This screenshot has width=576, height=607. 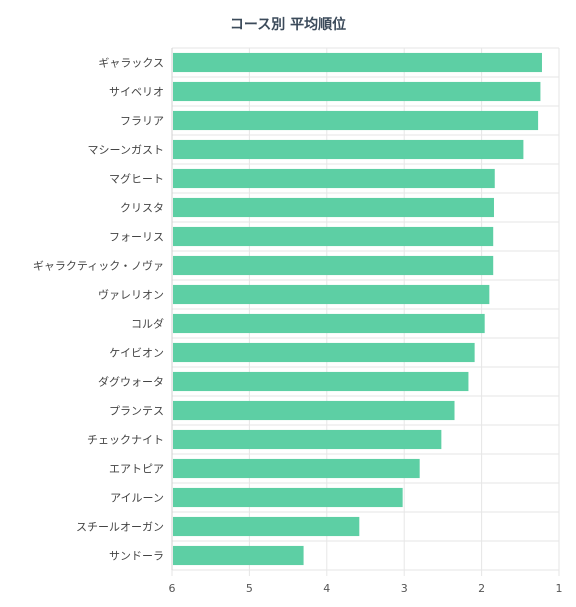 I want to click on category-label: ギャラクティック・ノヴァ, so click(x=98, y=266).